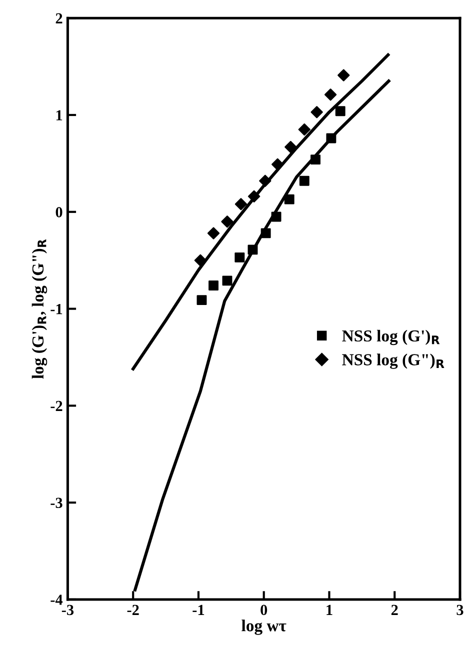  I want to click on x-tick-label: 0, so click(264, 610).